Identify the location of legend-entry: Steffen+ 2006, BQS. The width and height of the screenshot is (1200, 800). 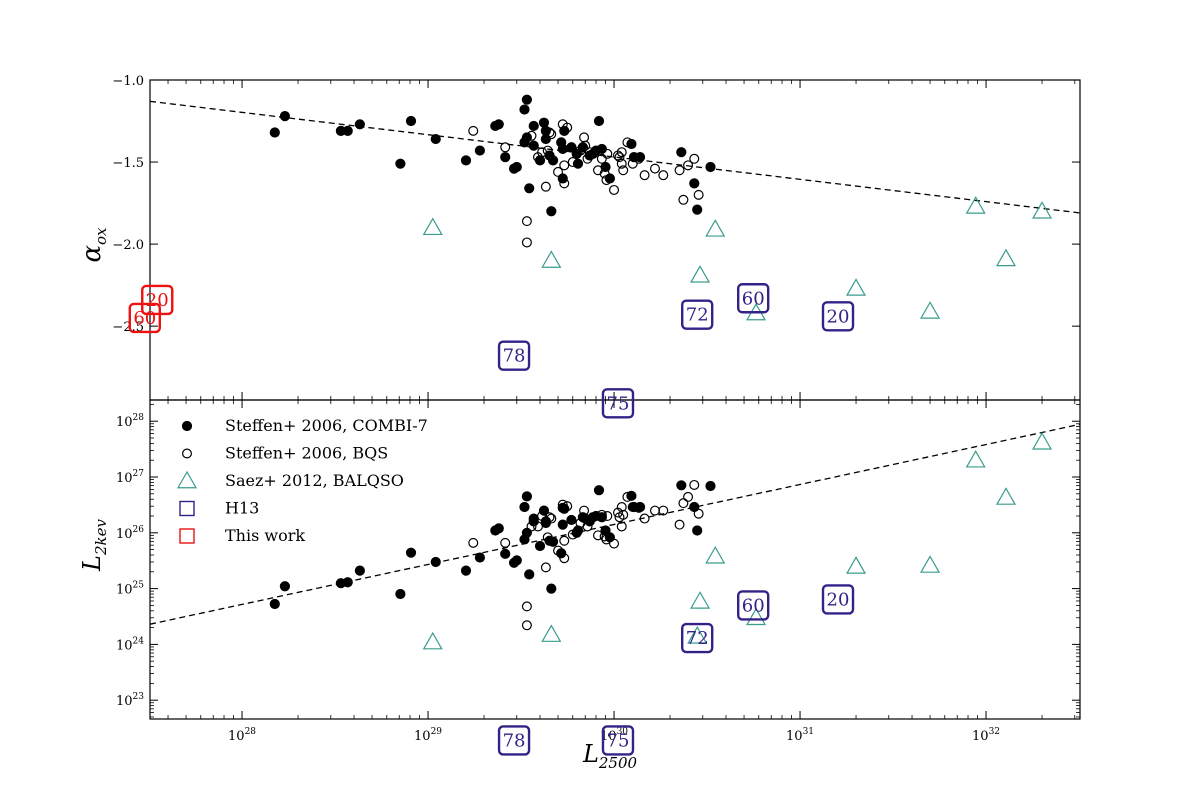
(285, 453).